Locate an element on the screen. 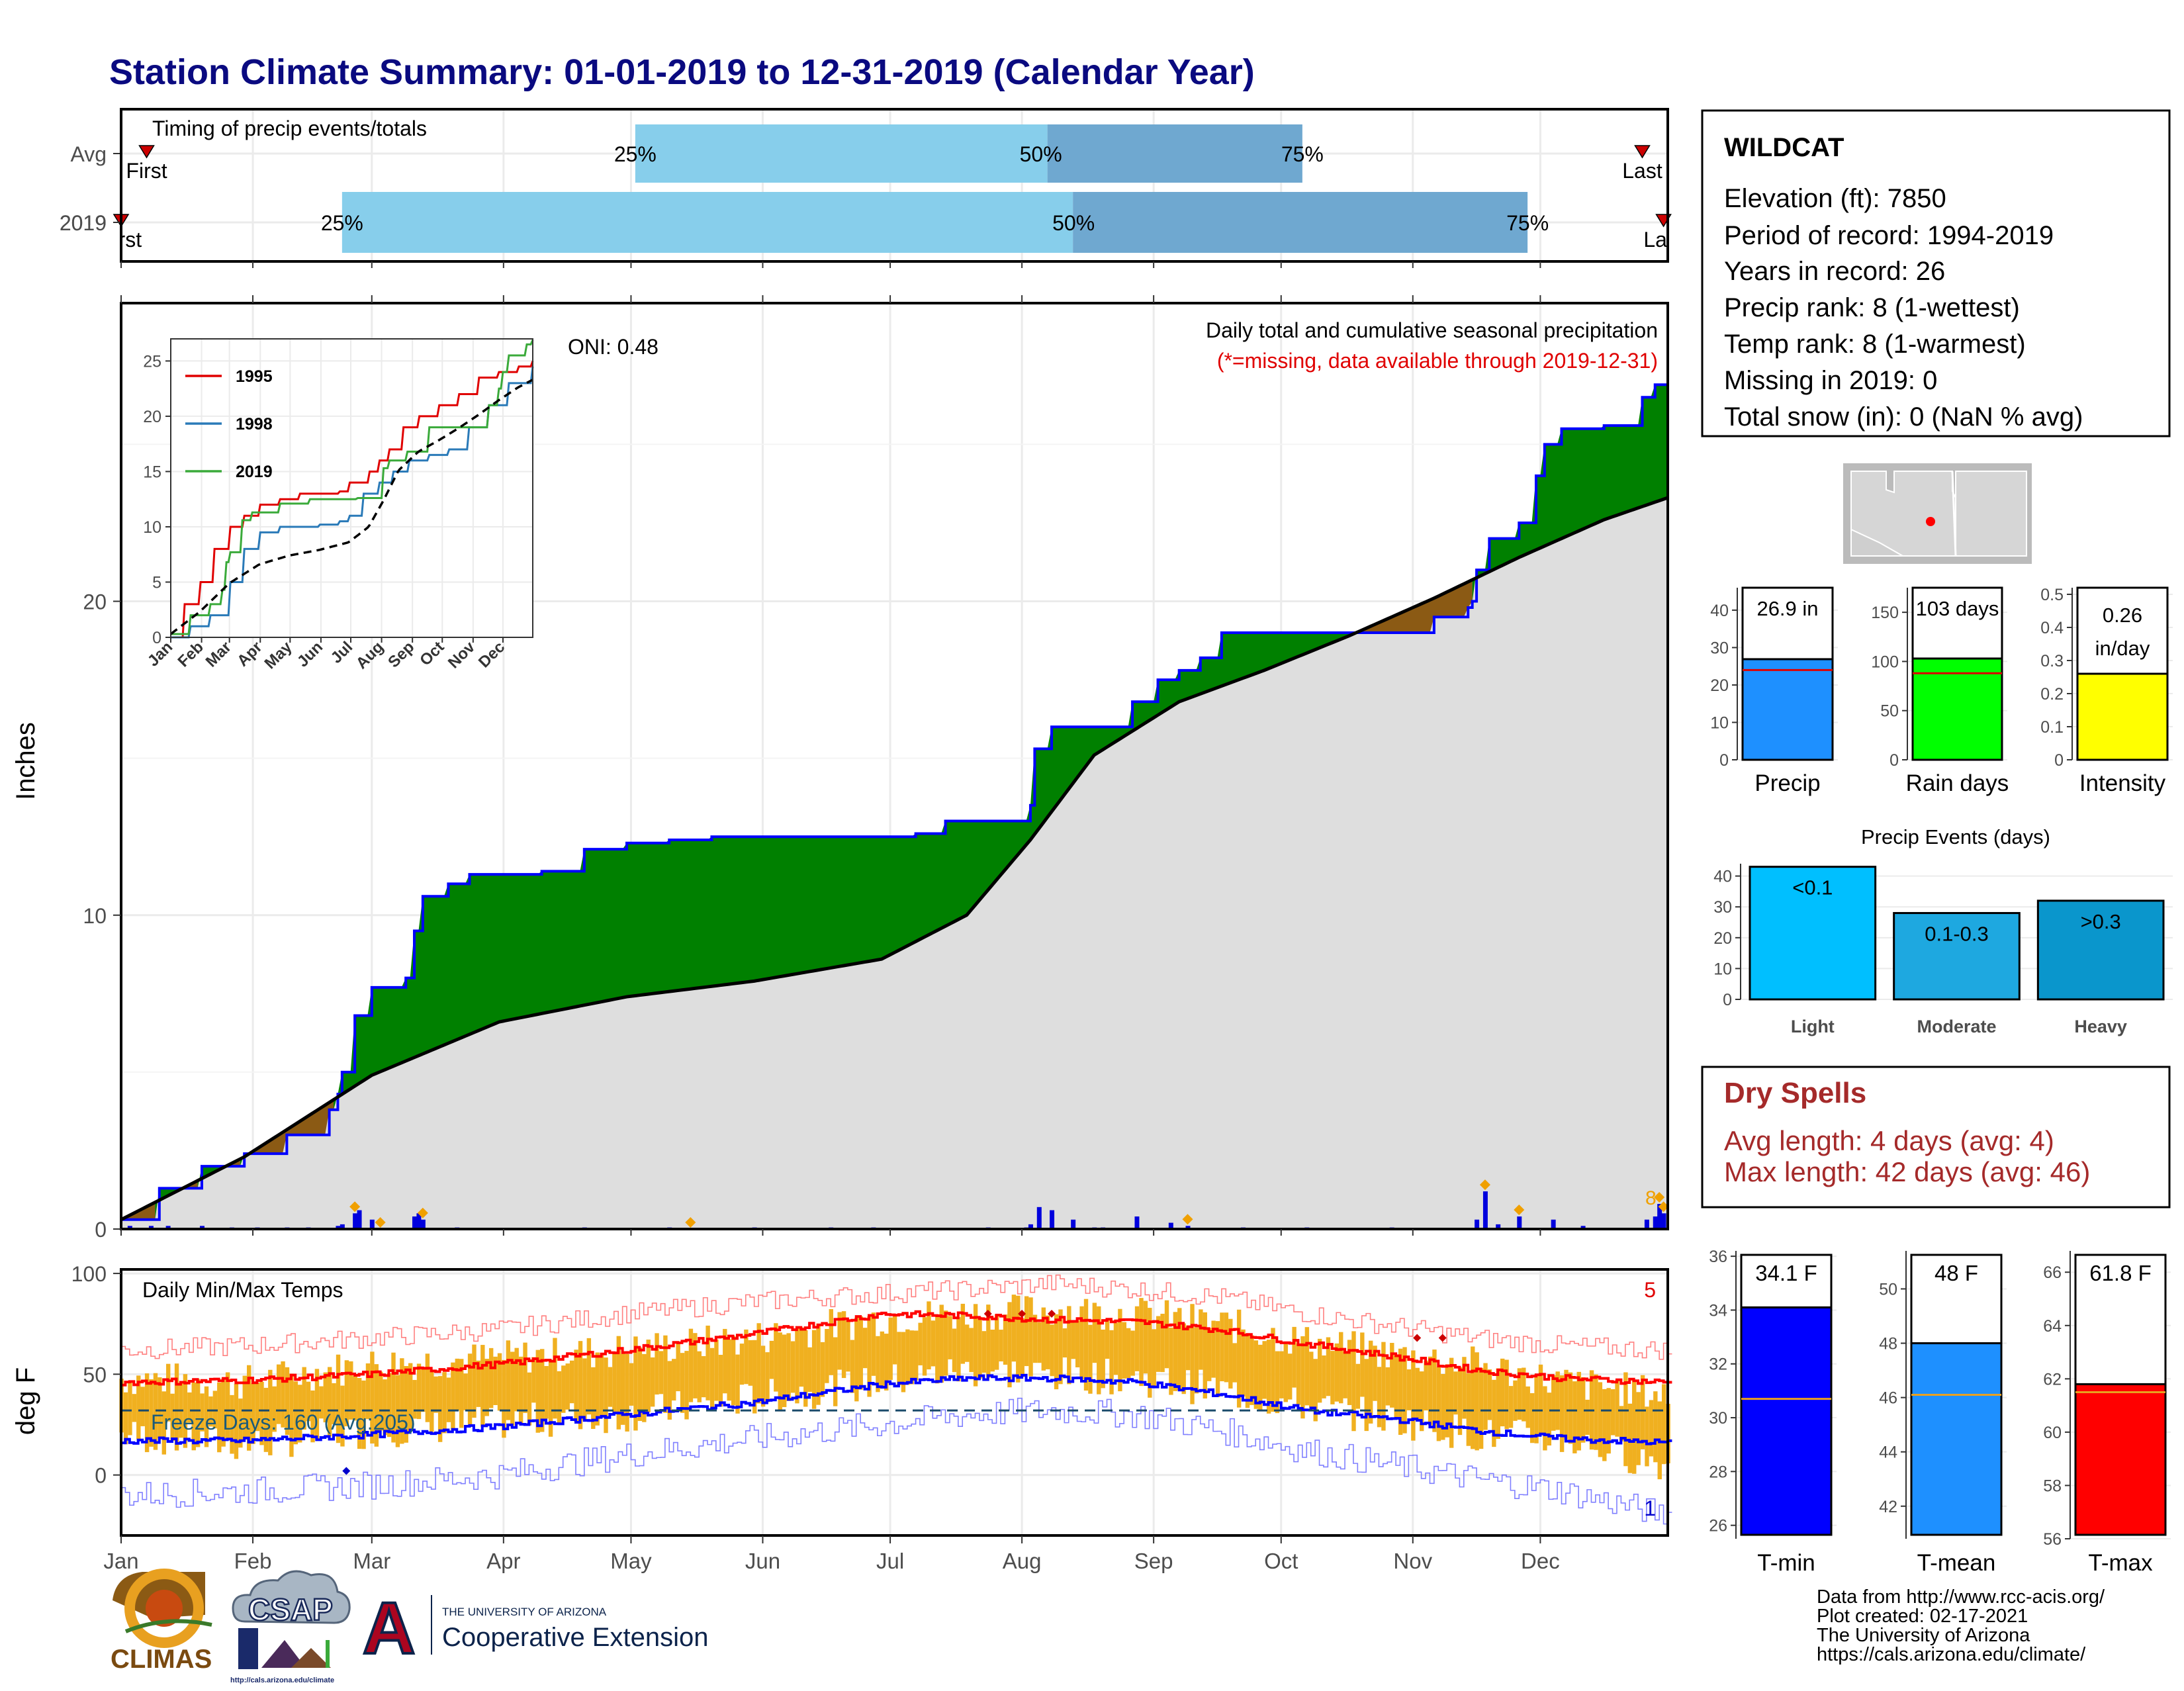 Image resolution: width=2184 pixels, height=1691 pixels. small-bar-y-tick-label: 0.3 is located at coordinates (2052, 661).